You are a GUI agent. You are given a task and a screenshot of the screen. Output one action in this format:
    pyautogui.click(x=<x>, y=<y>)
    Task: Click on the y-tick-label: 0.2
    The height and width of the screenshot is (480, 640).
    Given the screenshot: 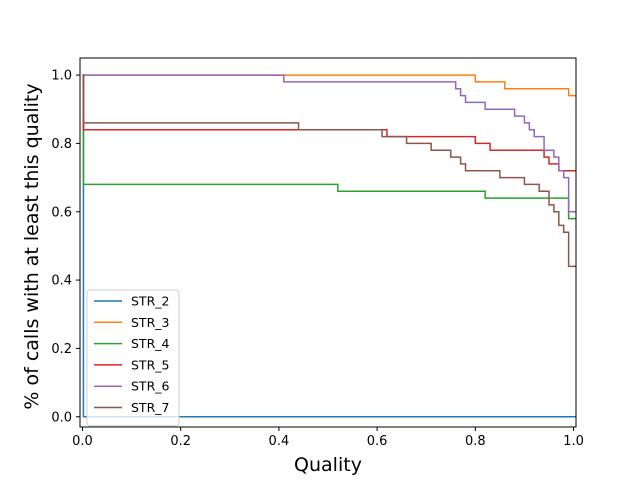 What is the action you would take?
    pyautogui.click(x=61, y=349)
    